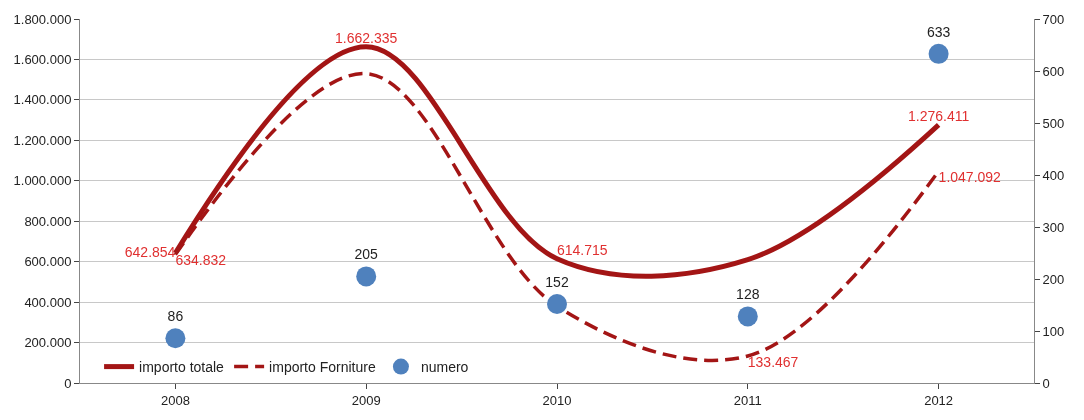 Image resolution: width=1084 pixels, height=420 pixels. I want to click on y-tick-label: 200.000, so click(48, 343).